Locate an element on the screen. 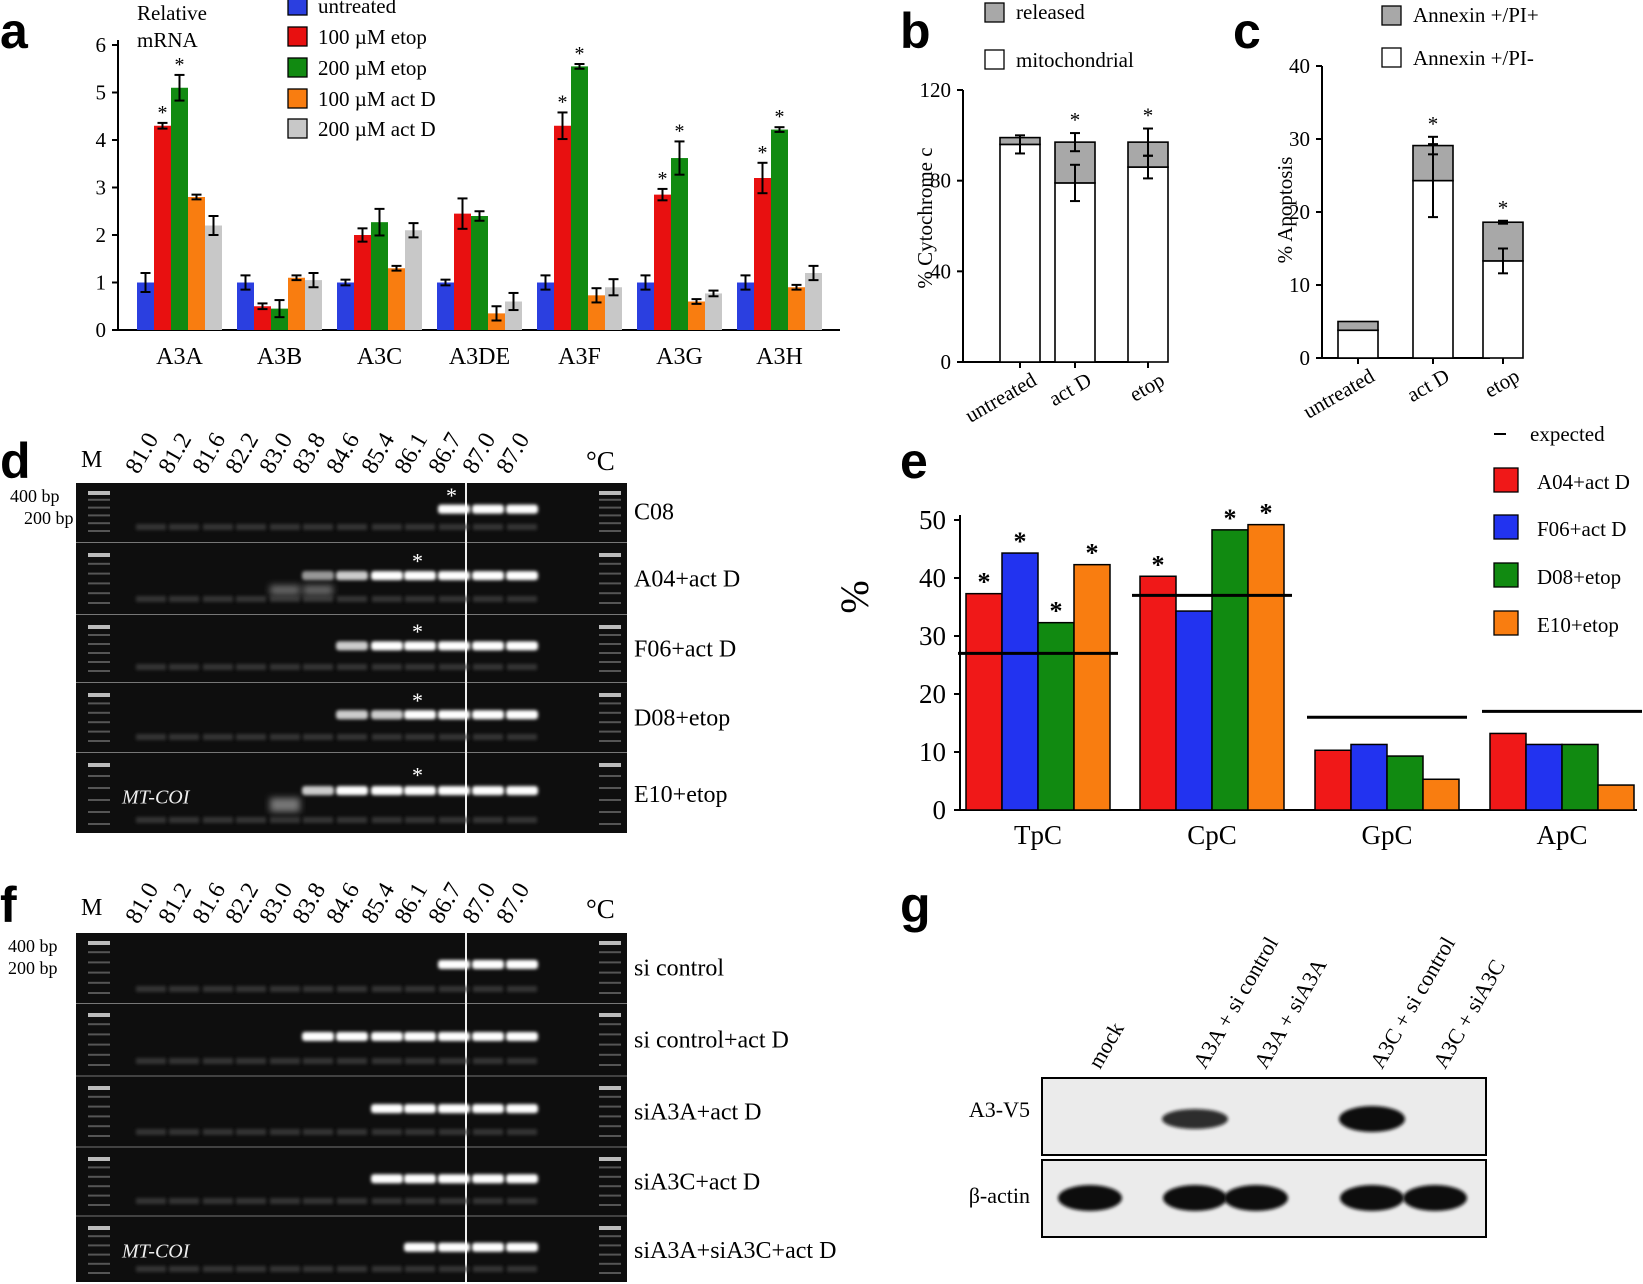 Image resolution: width=1643 pixels, height=1284 pixels. panel-c-chart: 0 10 20 30 40 untreated * act D * etop is located at coordinates (1406, 238).